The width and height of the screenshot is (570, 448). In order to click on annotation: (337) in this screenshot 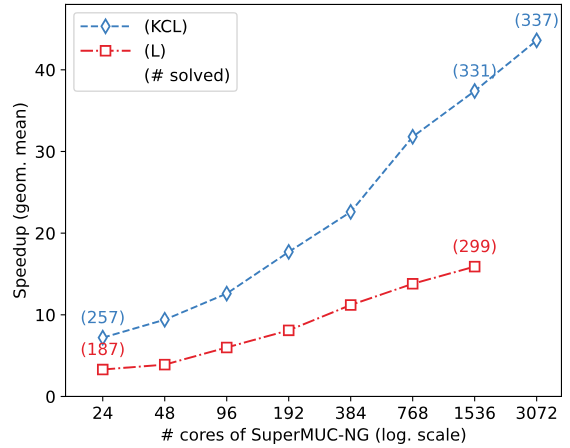, I will do `click(537, 20)`.